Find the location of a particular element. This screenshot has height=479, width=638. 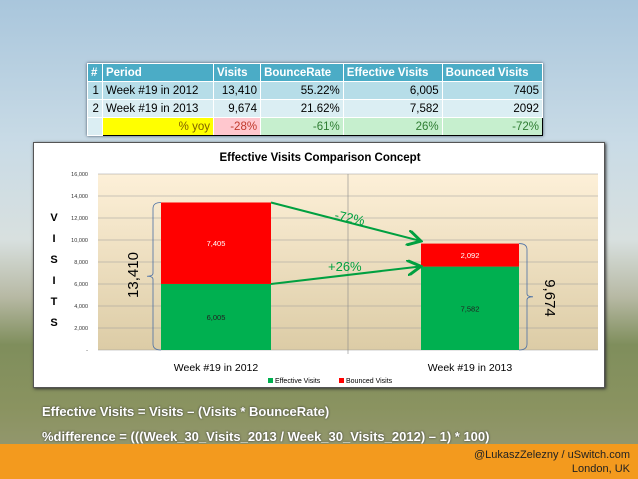

arrow-bounced is located at coordinates (344, 220).